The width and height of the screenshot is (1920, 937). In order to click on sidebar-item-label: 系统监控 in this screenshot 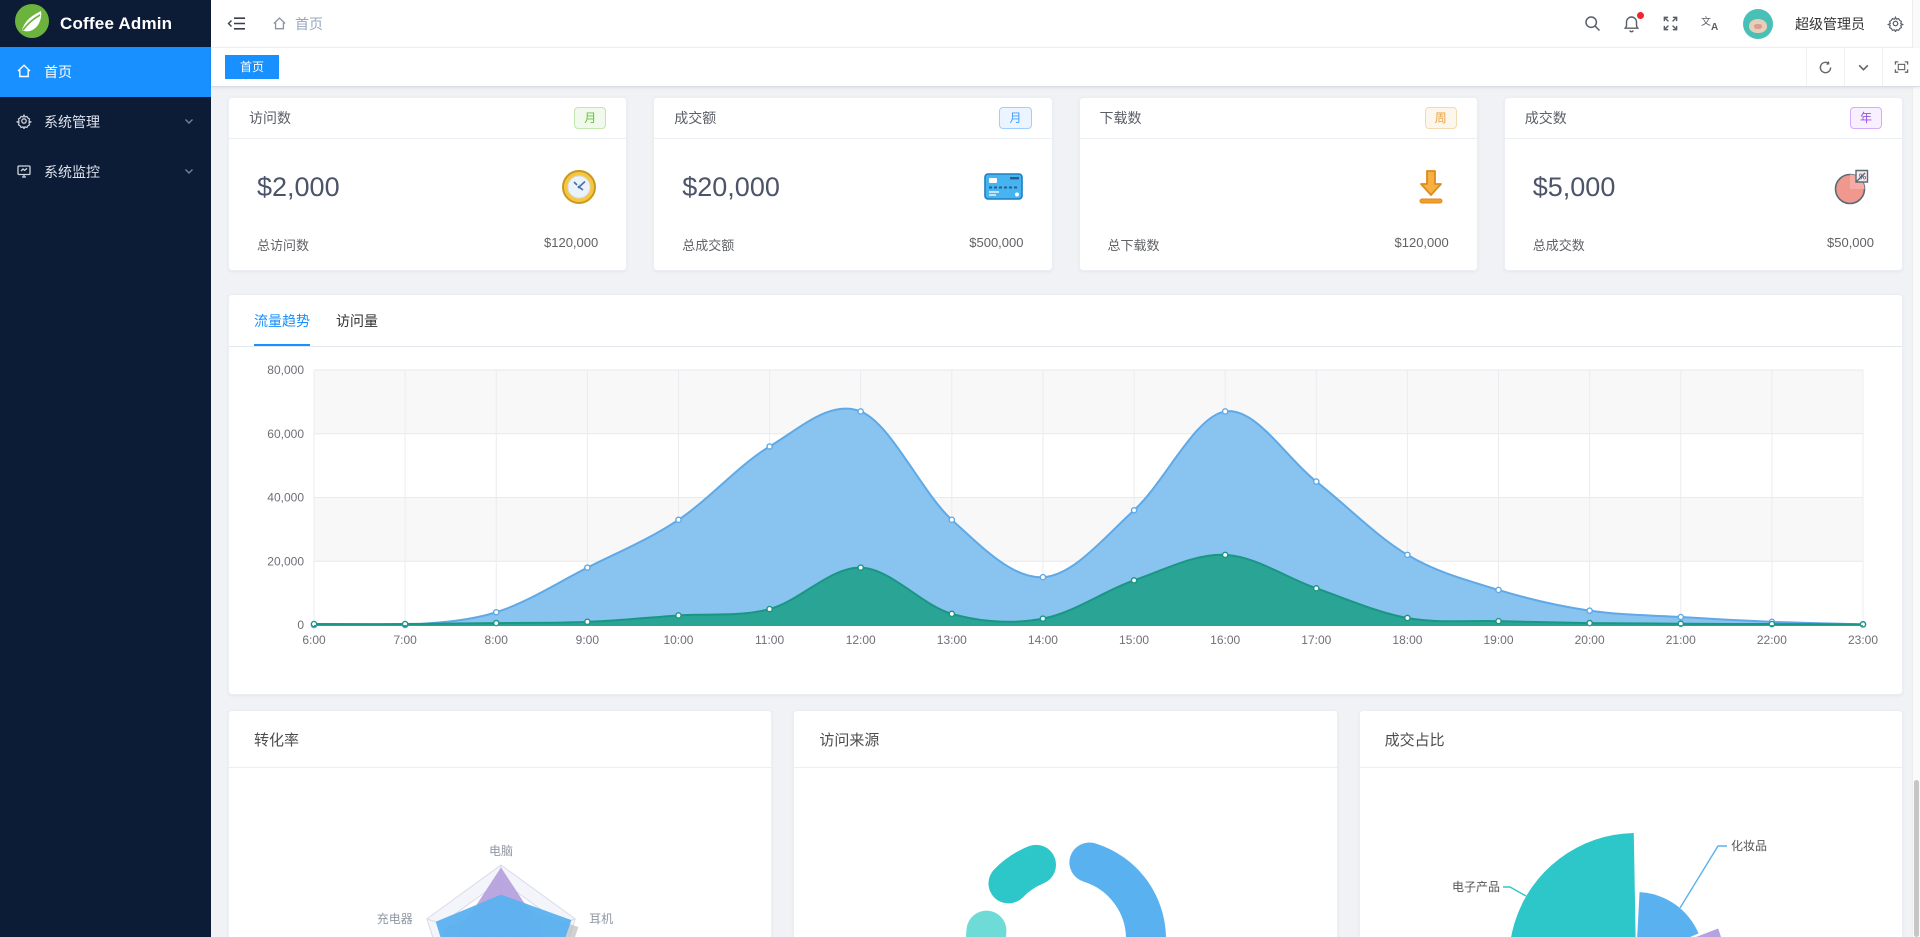, I will do `click(72, 172)`.